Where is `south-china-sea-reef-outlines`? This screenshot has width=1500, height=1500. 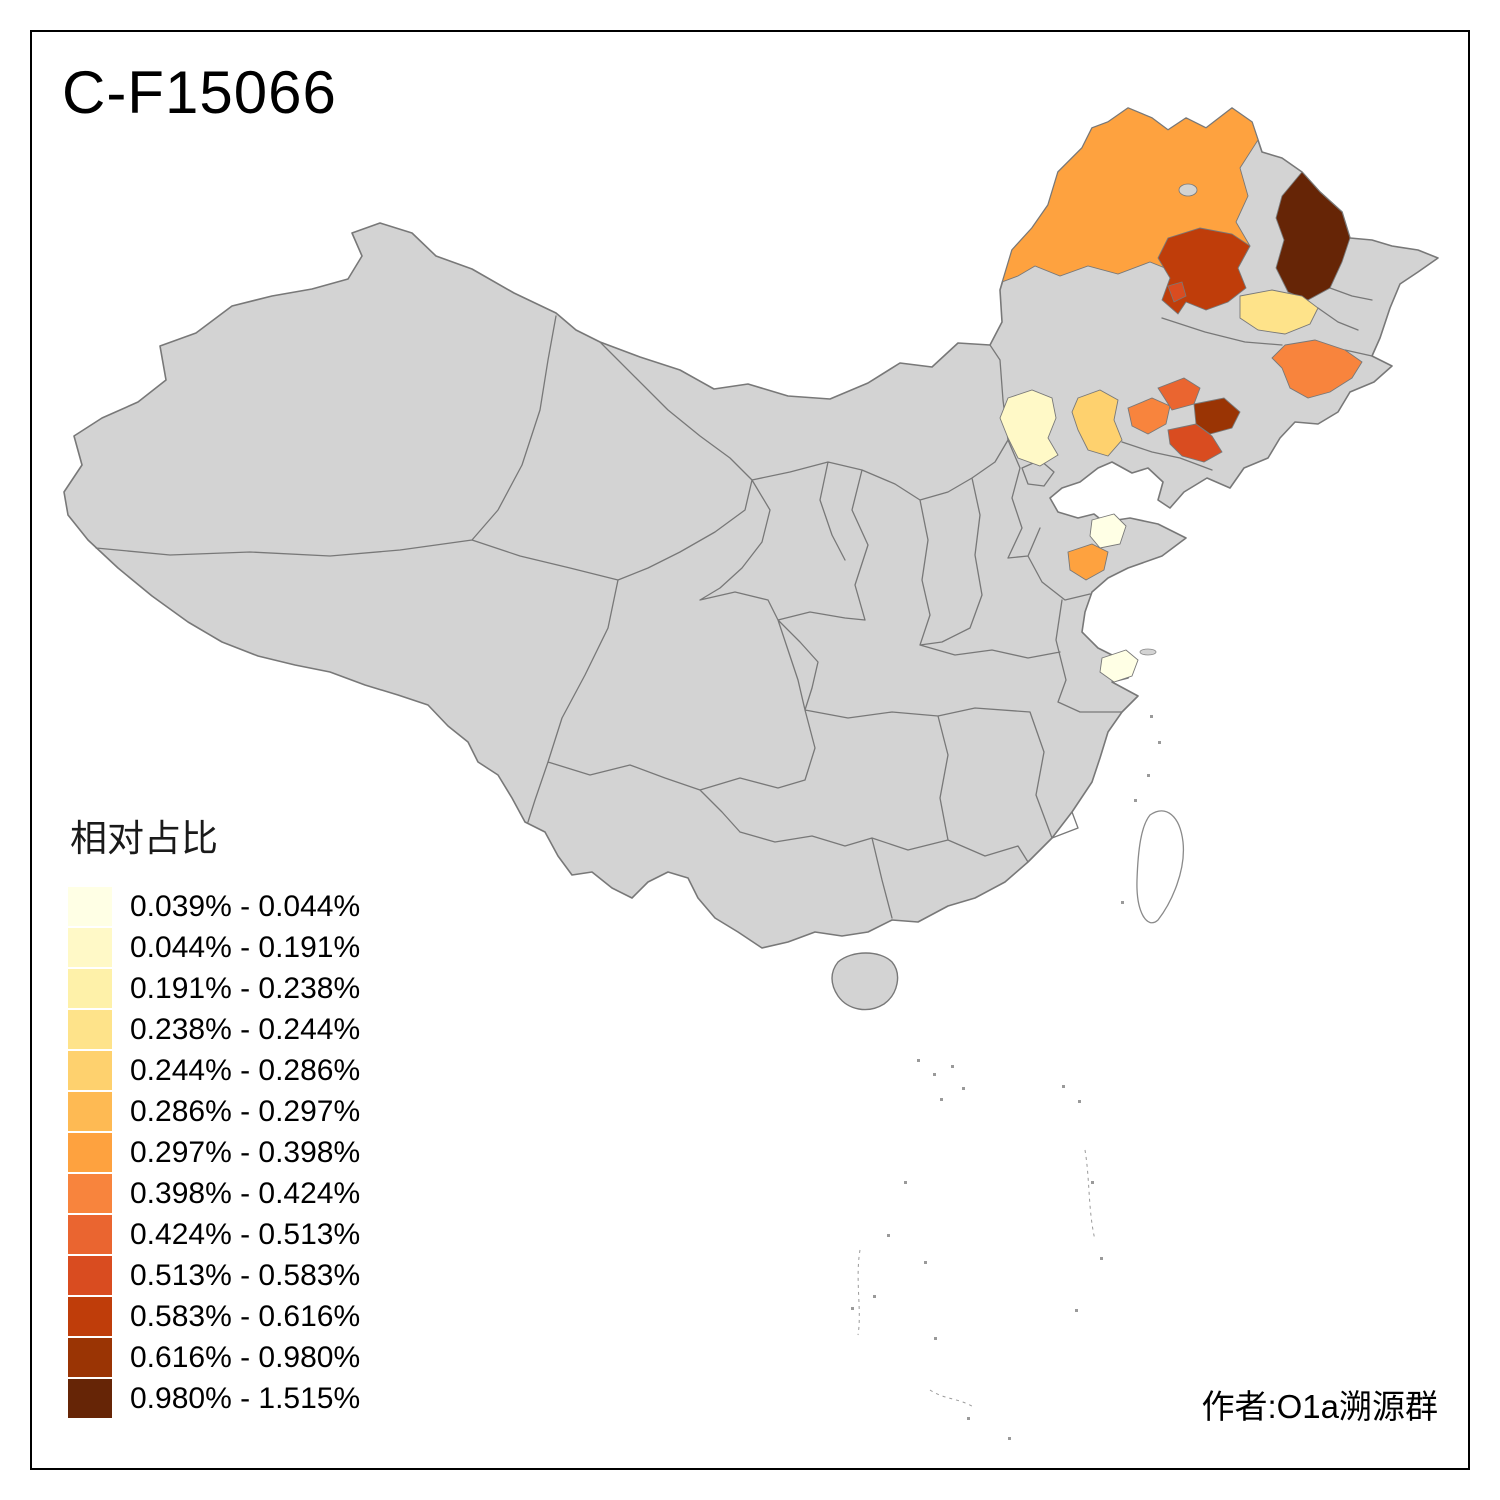
south-china-sea-reef-outlines is located at coordinates (976, 1279).